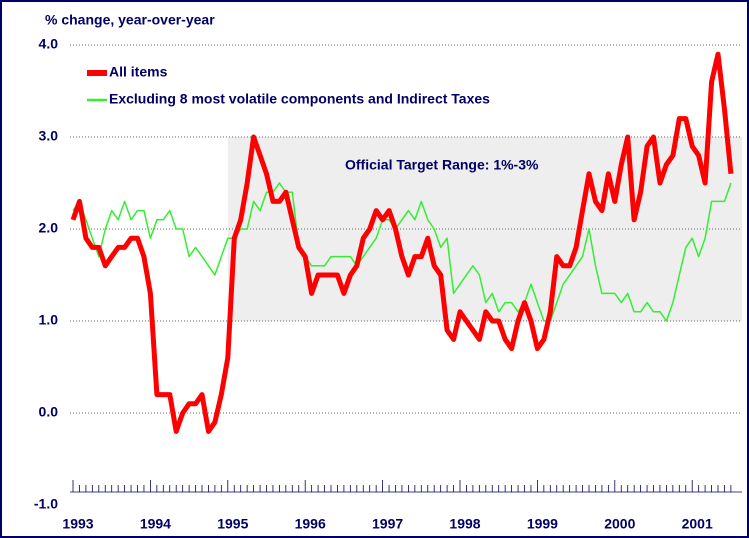 The width and height of the screenshot is (749, 538). Describe the element at coordinates (442, 165) in the screenshot. I see `annotation: Official Target Range: 1%-3%` at that location.